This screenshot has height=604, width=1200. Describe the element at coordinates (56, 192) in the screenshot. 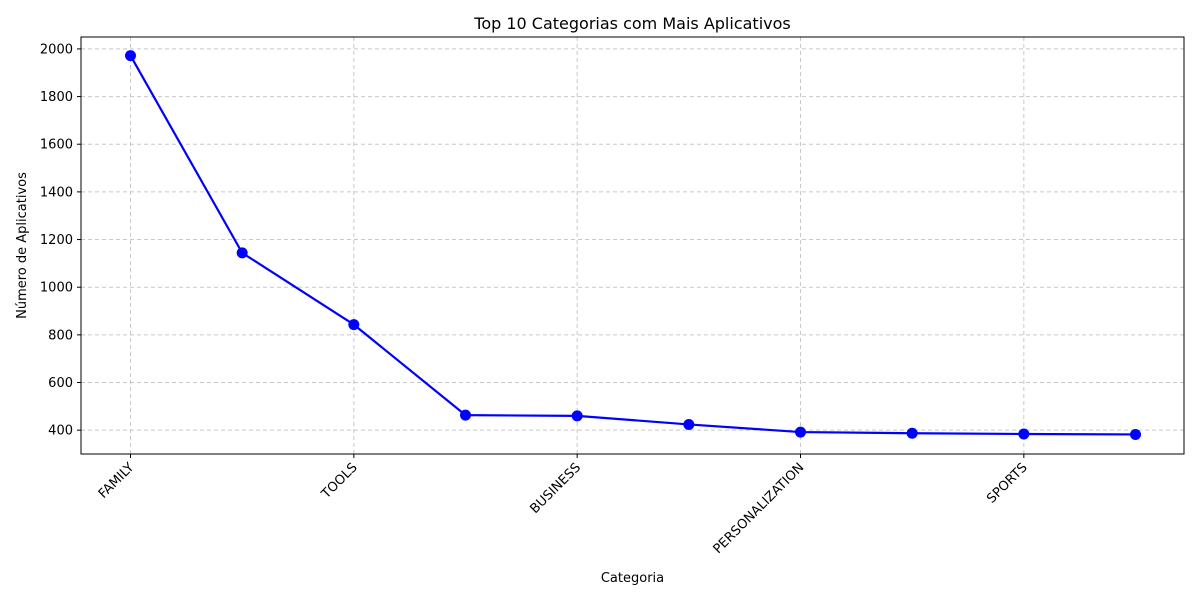

I see `y-tick-label: 1400` at that location.